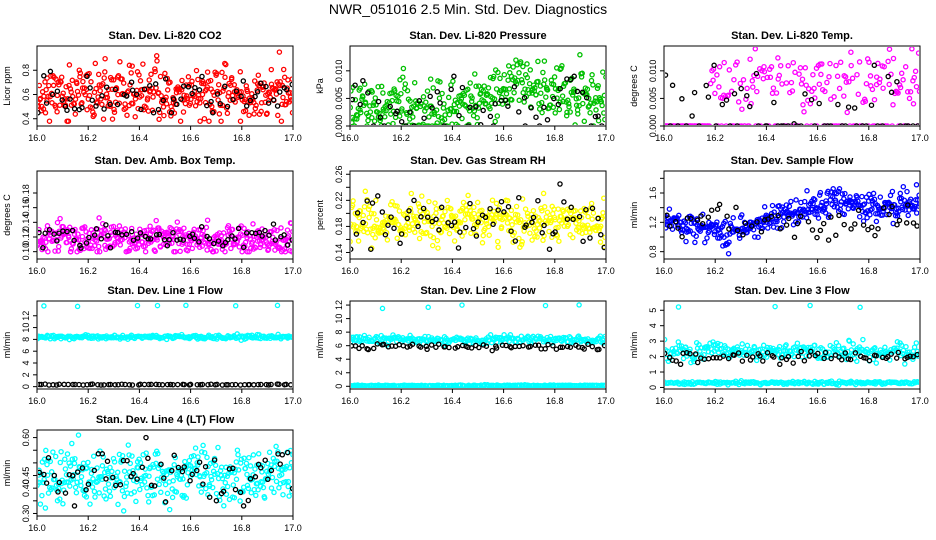 The image size is (936, 540). What do you see at coordinates (478, 86) in the screenshot?
I see `plot-frame` at bounding box center [478, 86].